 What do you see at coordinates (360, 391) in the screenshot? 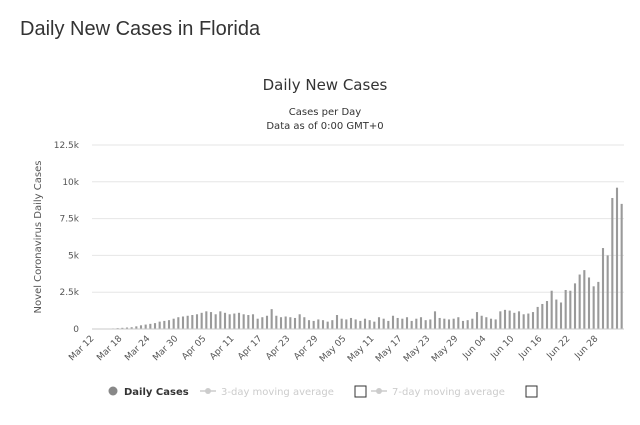
I see `3-day-average-checkbox` at bounding box center [360, 391].